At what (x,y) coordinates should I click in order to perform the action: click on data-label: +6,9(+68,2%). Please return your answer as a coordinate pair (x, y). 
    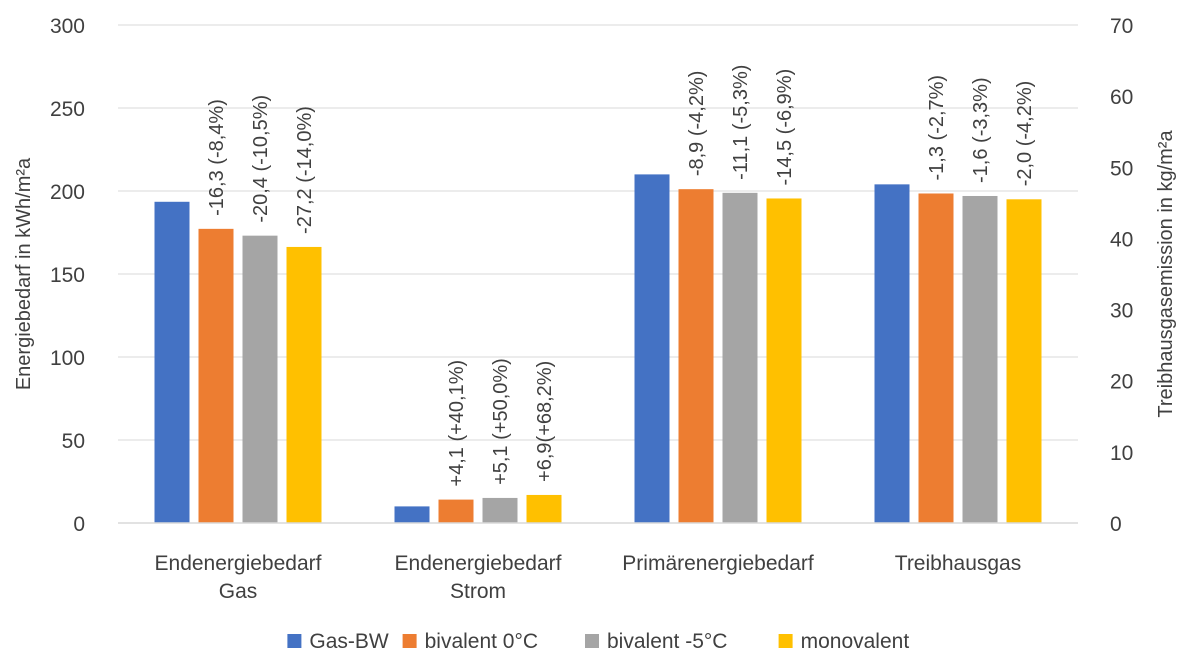
    Looking at the image, I should click on (545, 421).